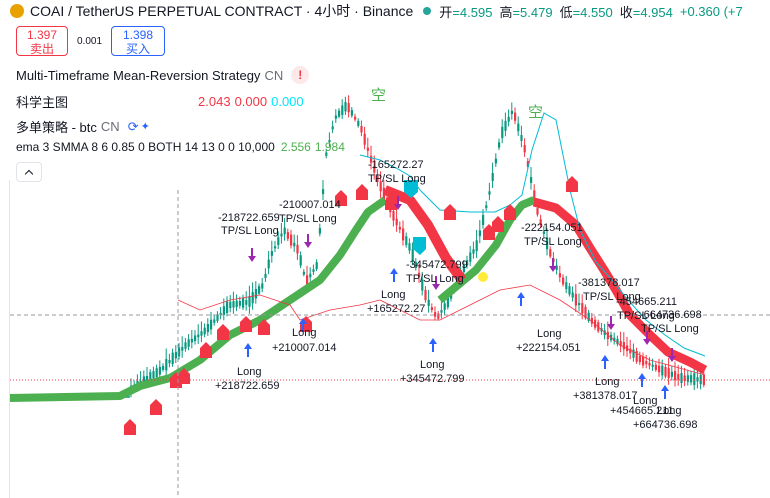  What do you see at coordinates (138, 35) in the screenshot?
I see `buy-price: 1.398` at bounding box center [138, 35].